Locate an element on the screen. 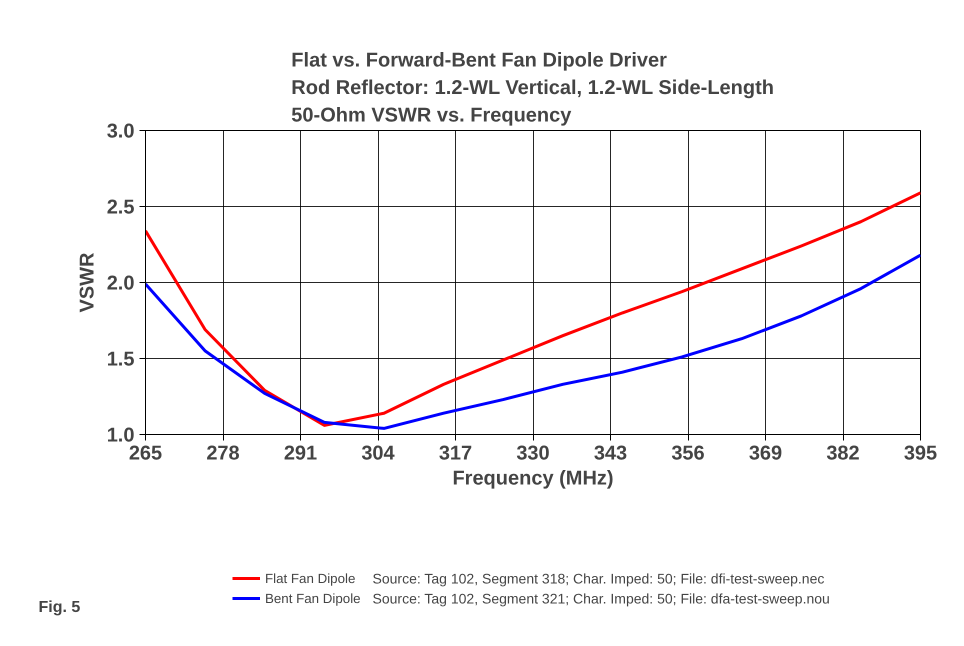  x-tick-label: 382 is located at coordinates (843, 453).